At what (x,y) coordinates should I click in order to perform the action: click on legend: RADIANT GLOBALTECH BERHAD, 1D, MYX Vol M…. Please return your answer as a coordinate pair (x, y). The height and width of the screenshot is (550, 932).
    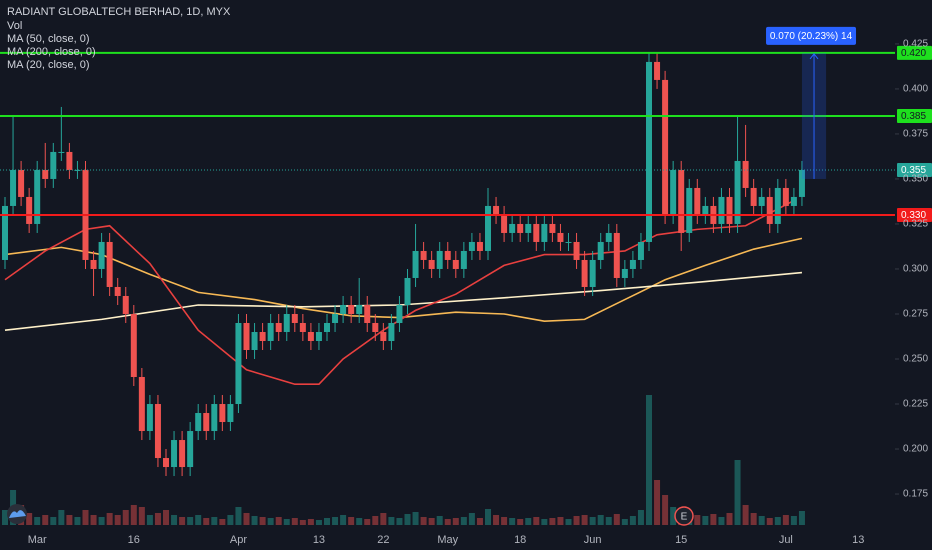
    Looking at the image, I should click on (119, 38).